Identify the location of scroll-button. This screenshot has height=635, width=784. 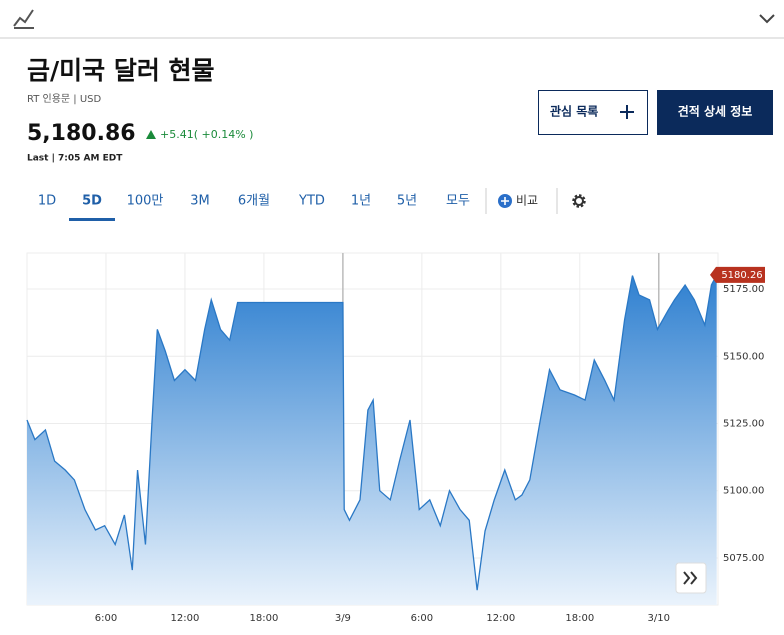
(691, 578).